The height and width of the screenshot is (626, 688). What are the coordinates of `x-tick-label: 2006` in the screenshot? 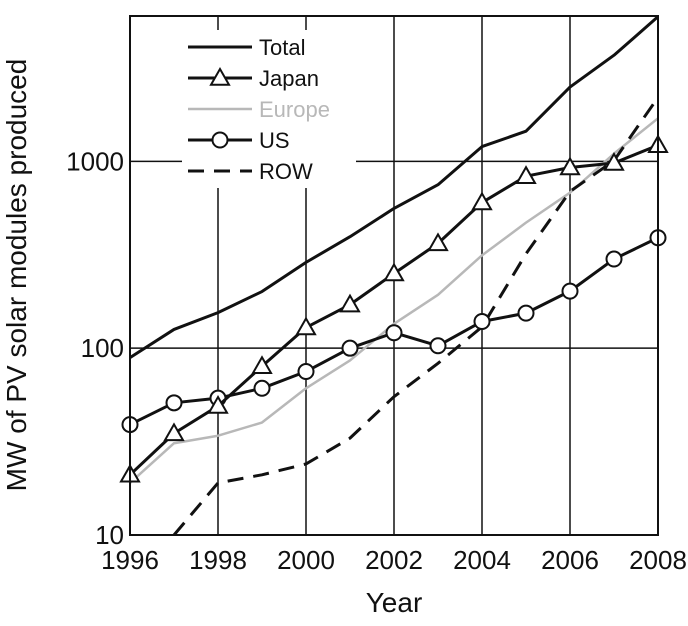 It's located at (570, 560).